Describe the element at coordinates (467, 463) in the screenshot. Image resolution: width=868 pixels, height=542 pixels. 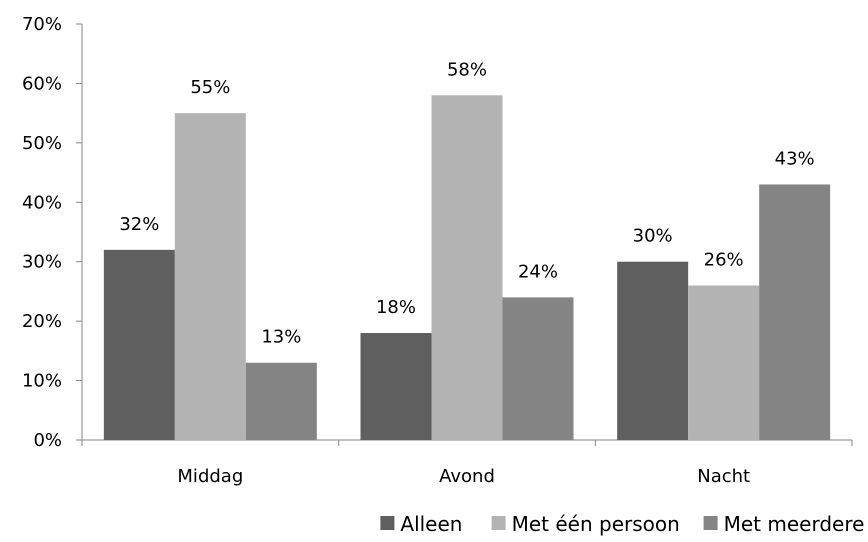
I see `x-axis: Middag Avond Nacht` at that location.